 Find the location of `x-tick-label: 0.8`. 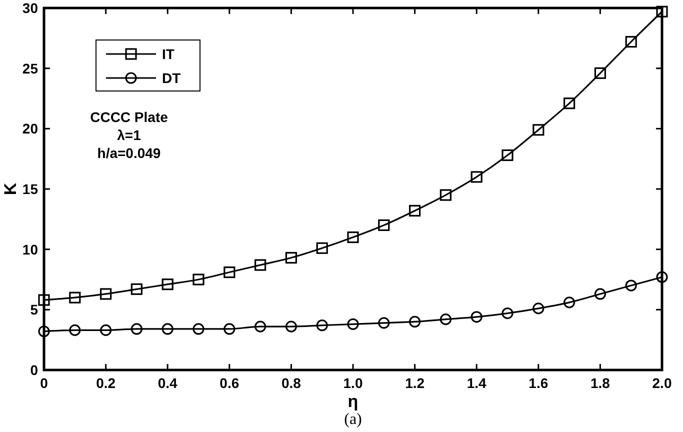

x-tick-label: 0.8 is located at coordinates (291, 383).